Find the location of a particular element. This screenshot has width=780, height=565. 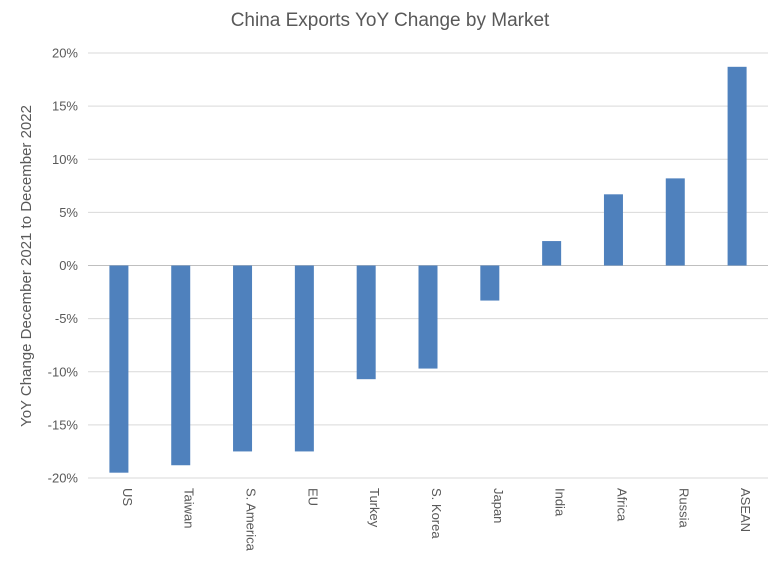

bar-africa is located at coordinates (613, 230).